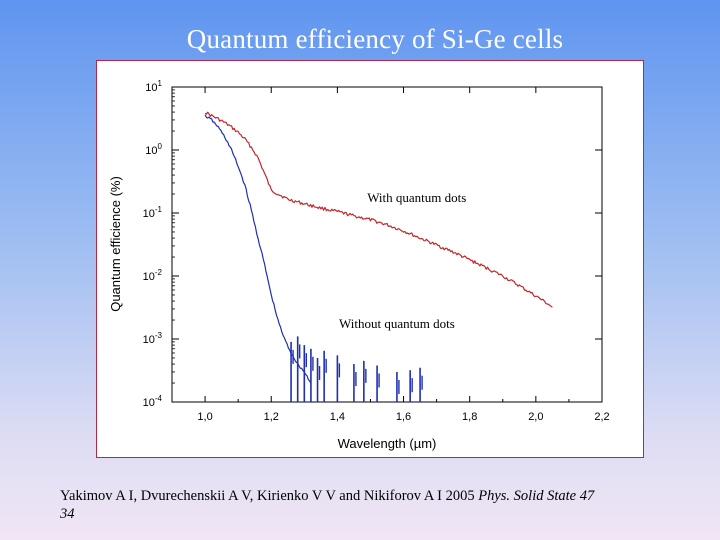 The image size is (720, 540). Describe the element at coordinates (601, 417) in the screenshot. I see `x-tick-label: 2,2` at that location.